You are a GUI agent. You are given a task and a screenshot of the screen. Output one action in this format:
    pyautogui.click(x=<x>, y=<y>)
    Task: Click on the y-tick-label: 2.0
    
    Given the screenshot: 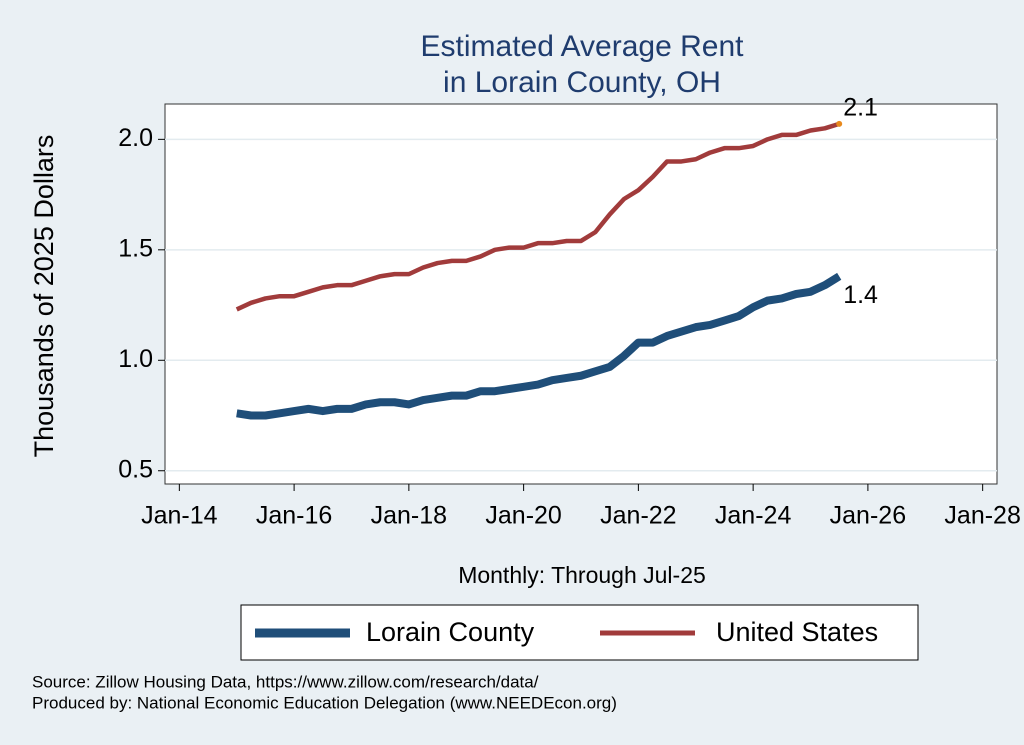 What is the action you would take?
    pyautogui.click(x=135, y=138)
    